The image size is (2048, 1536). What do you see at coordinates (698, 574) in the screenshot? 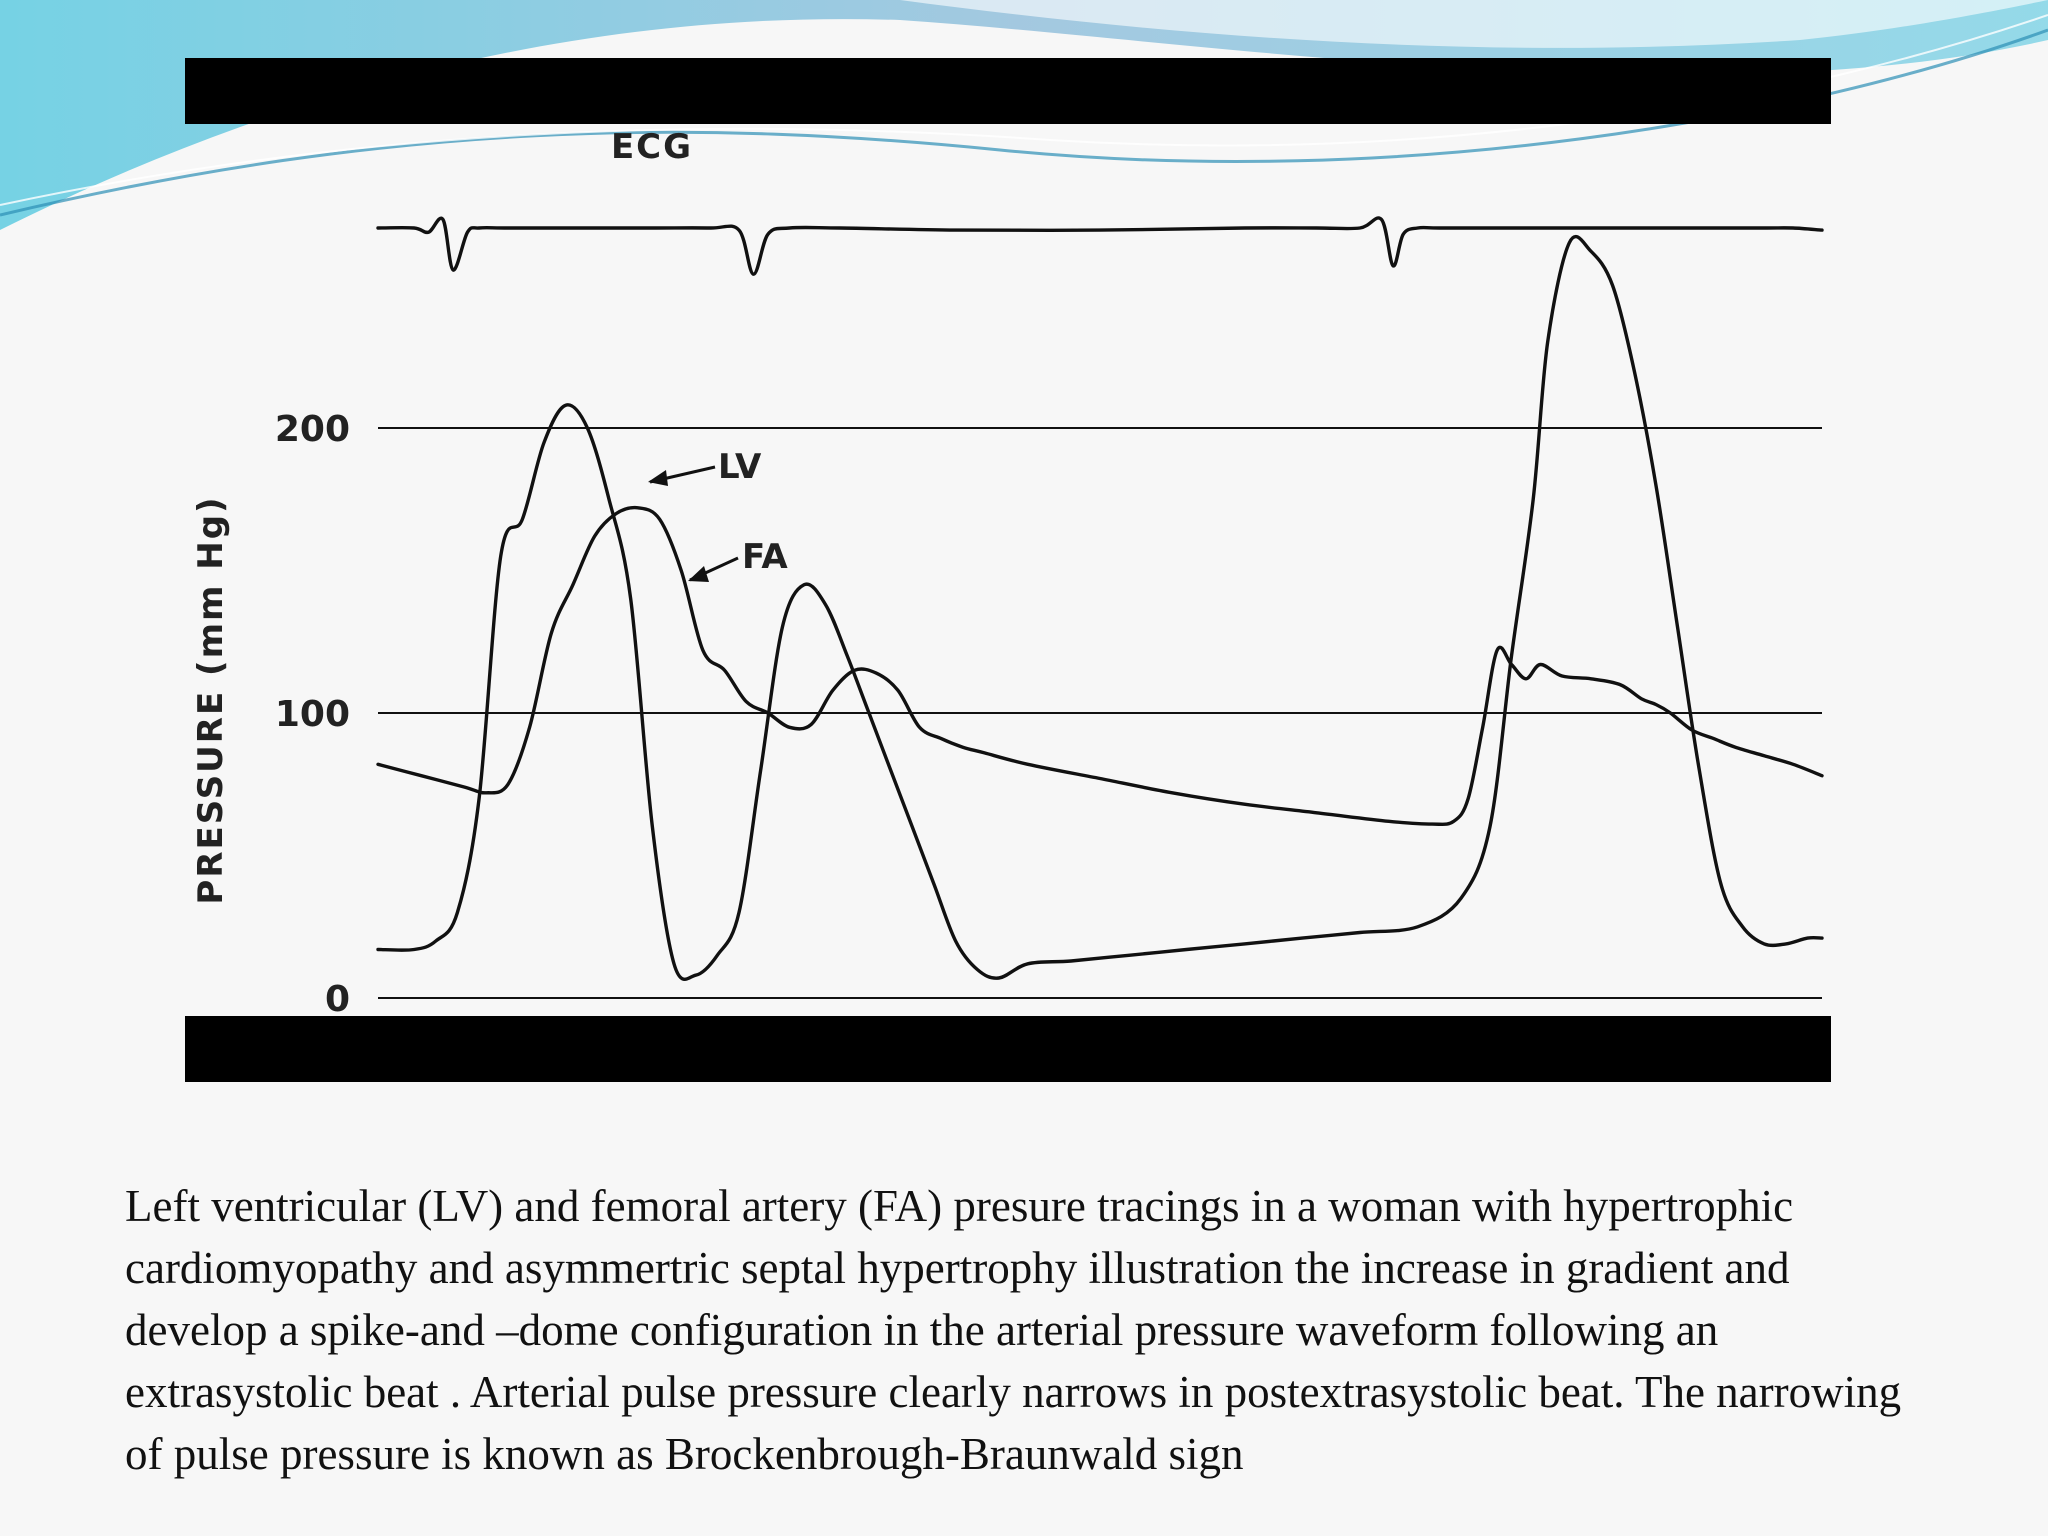
I see `fa-arrow-head` at bounding box center [698, 574].